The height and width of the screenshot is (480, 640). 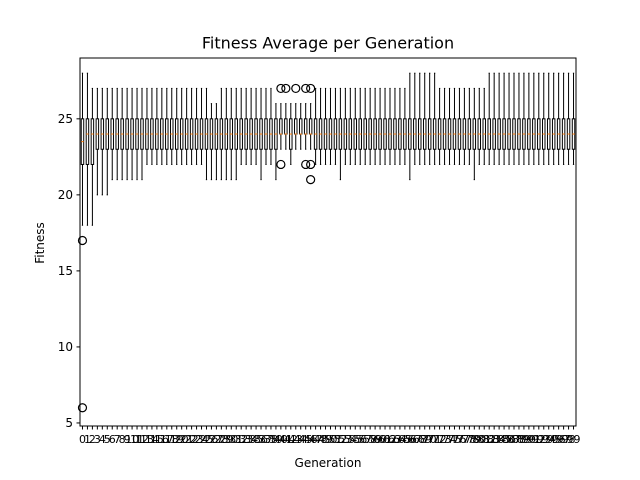 What do you see at coordinates (172, 439) in the screenshot?
I see `x-tick-label: 18` at bounding box center [172, 439].